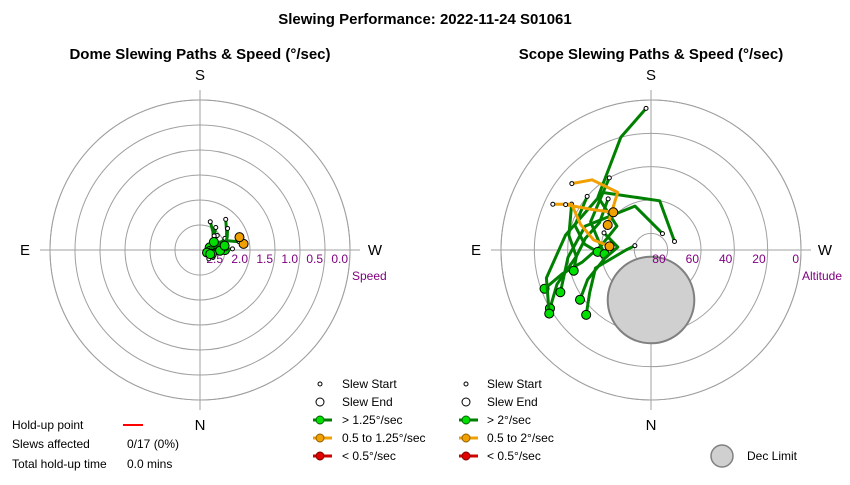  Describe the element at coordinates (425, 19) in the screenshot. I see `figure-title: Slewing Performance: 2022-11-24 S01061` at that location.